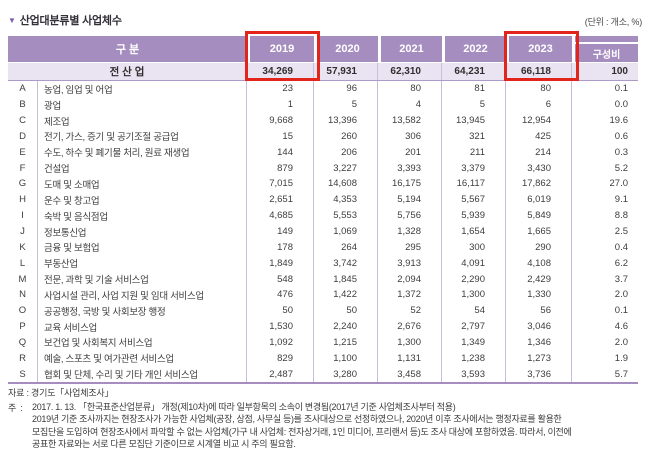 Image resolution: width=650 pixels, height=468 pixels. Describe the element at coordinates (619, 71) in the screenshot. I see `total-ratio: 100` at that location.